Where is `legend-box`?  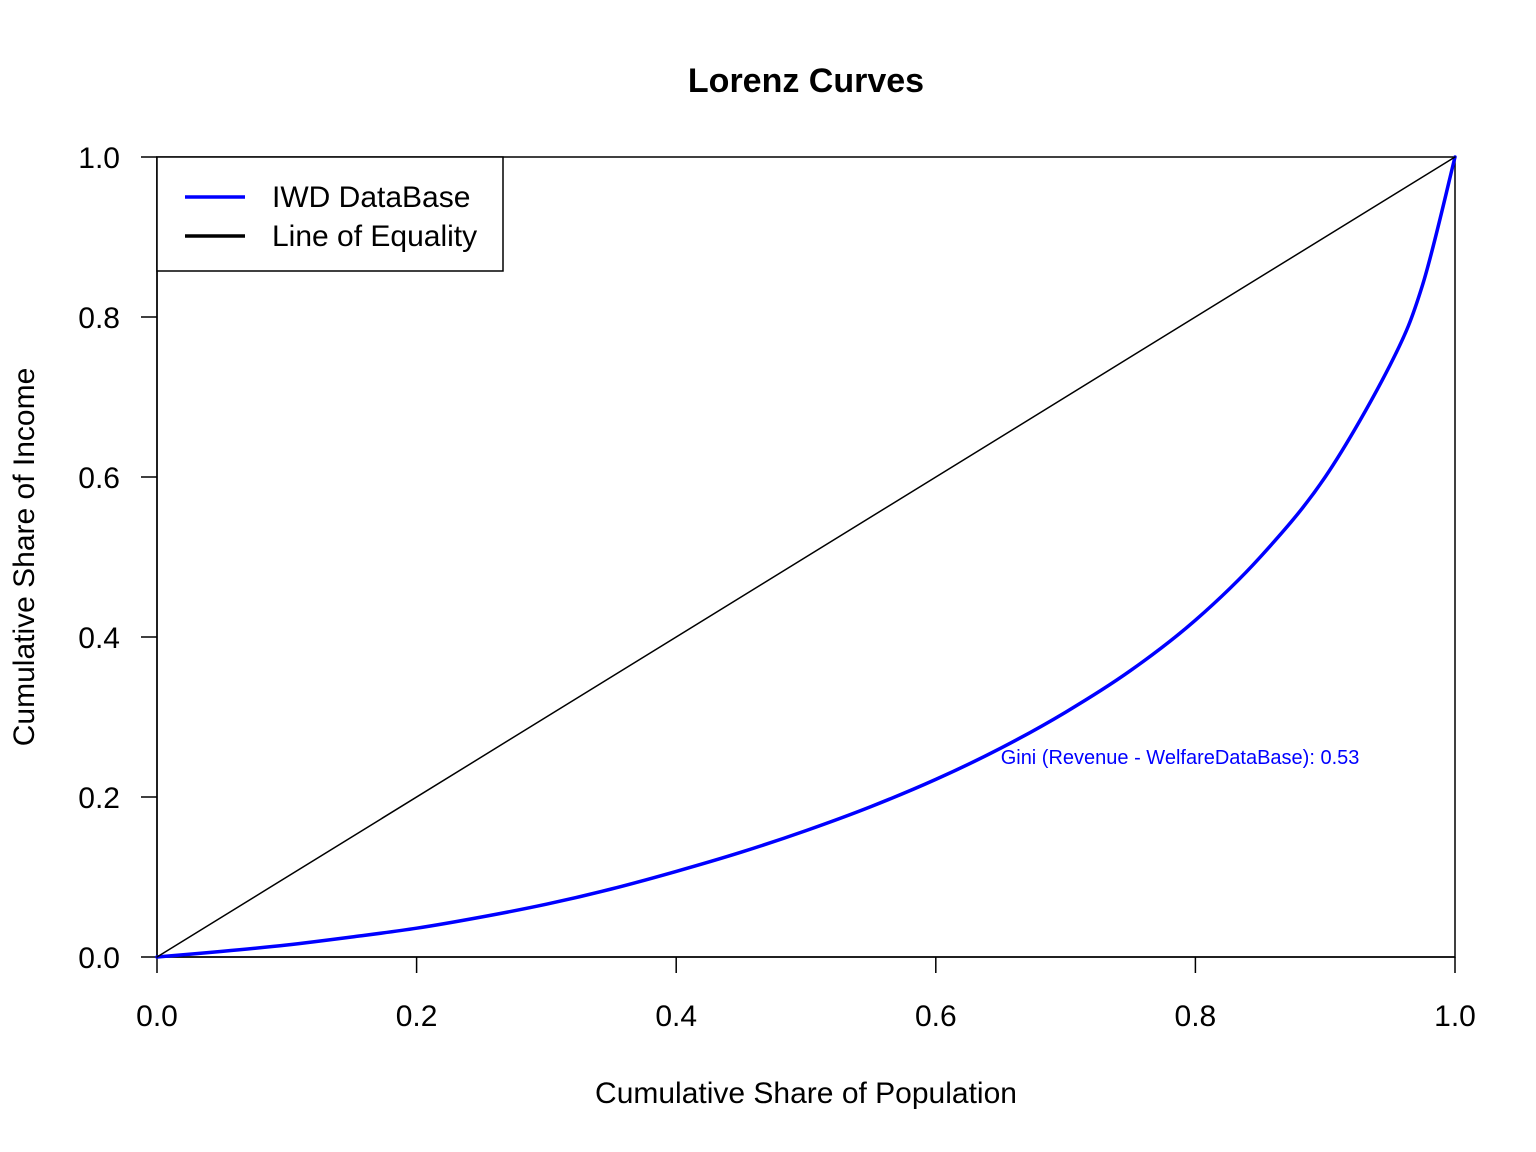 legend-box is located at coordinates (330, 214).